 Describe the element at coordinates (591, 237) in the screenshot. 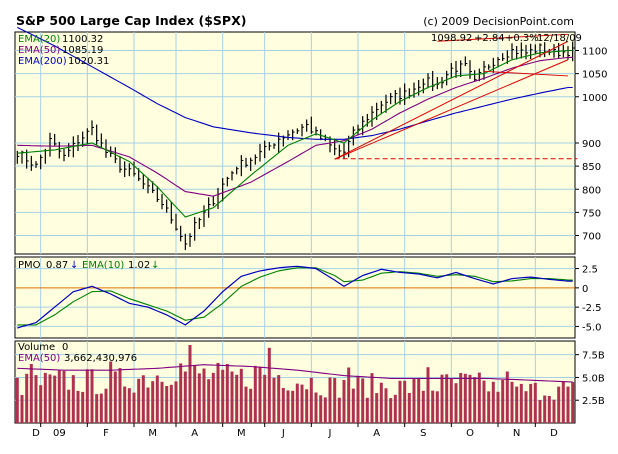

I see `price-tick-label: 700` at that location.